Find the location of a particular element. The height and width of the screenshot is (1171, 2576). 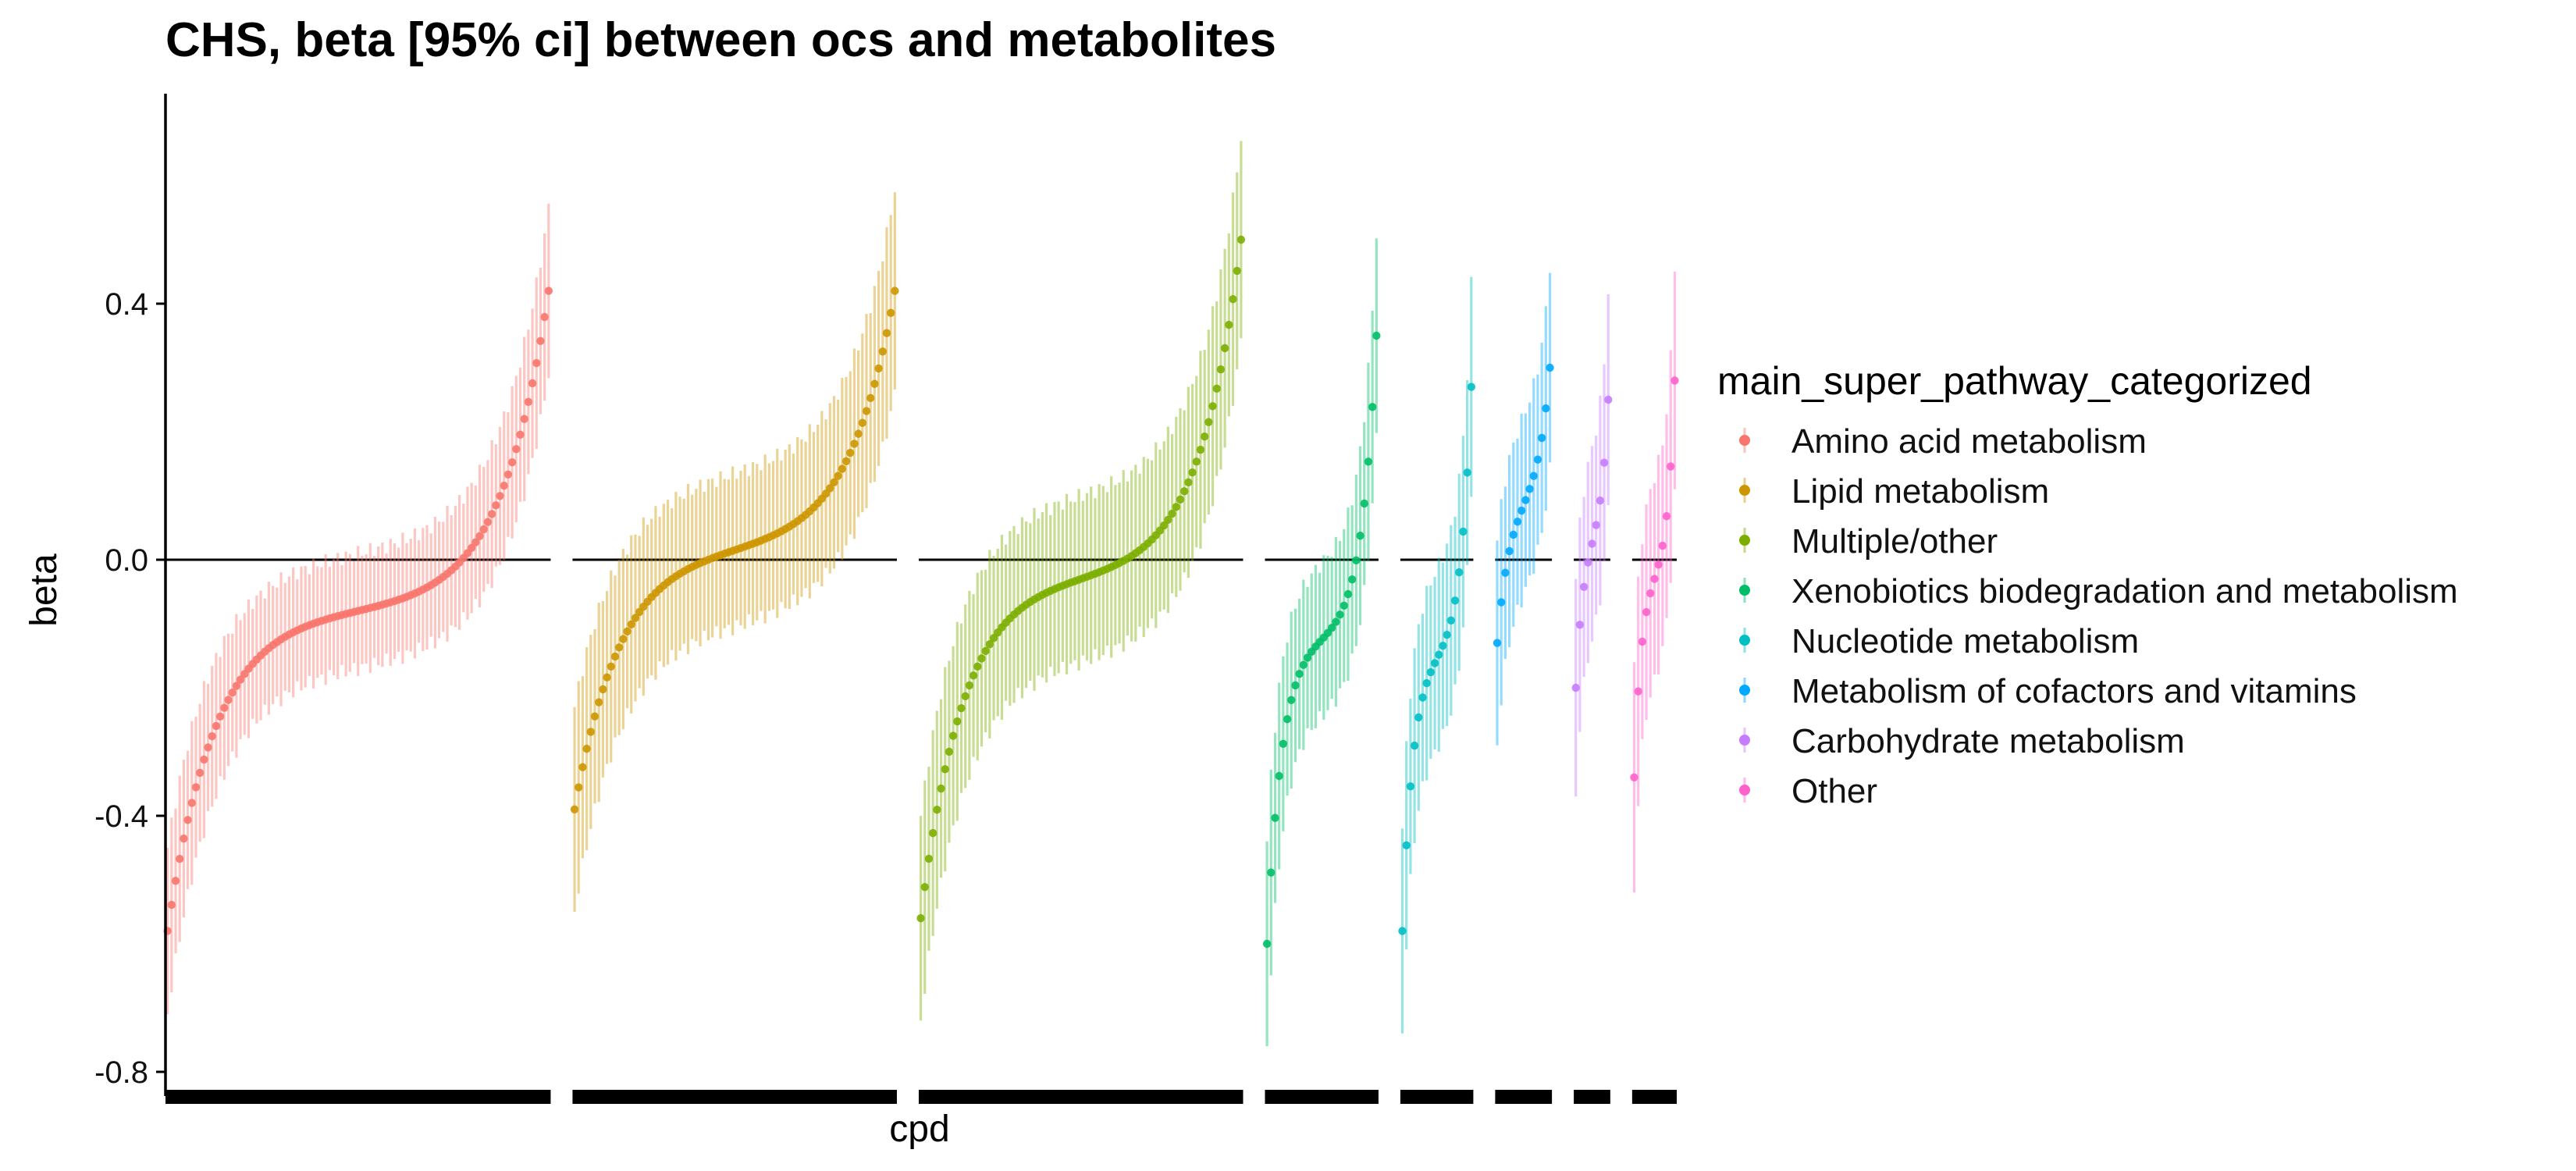

legend-label: Other is located at coordinates (1834, 791).